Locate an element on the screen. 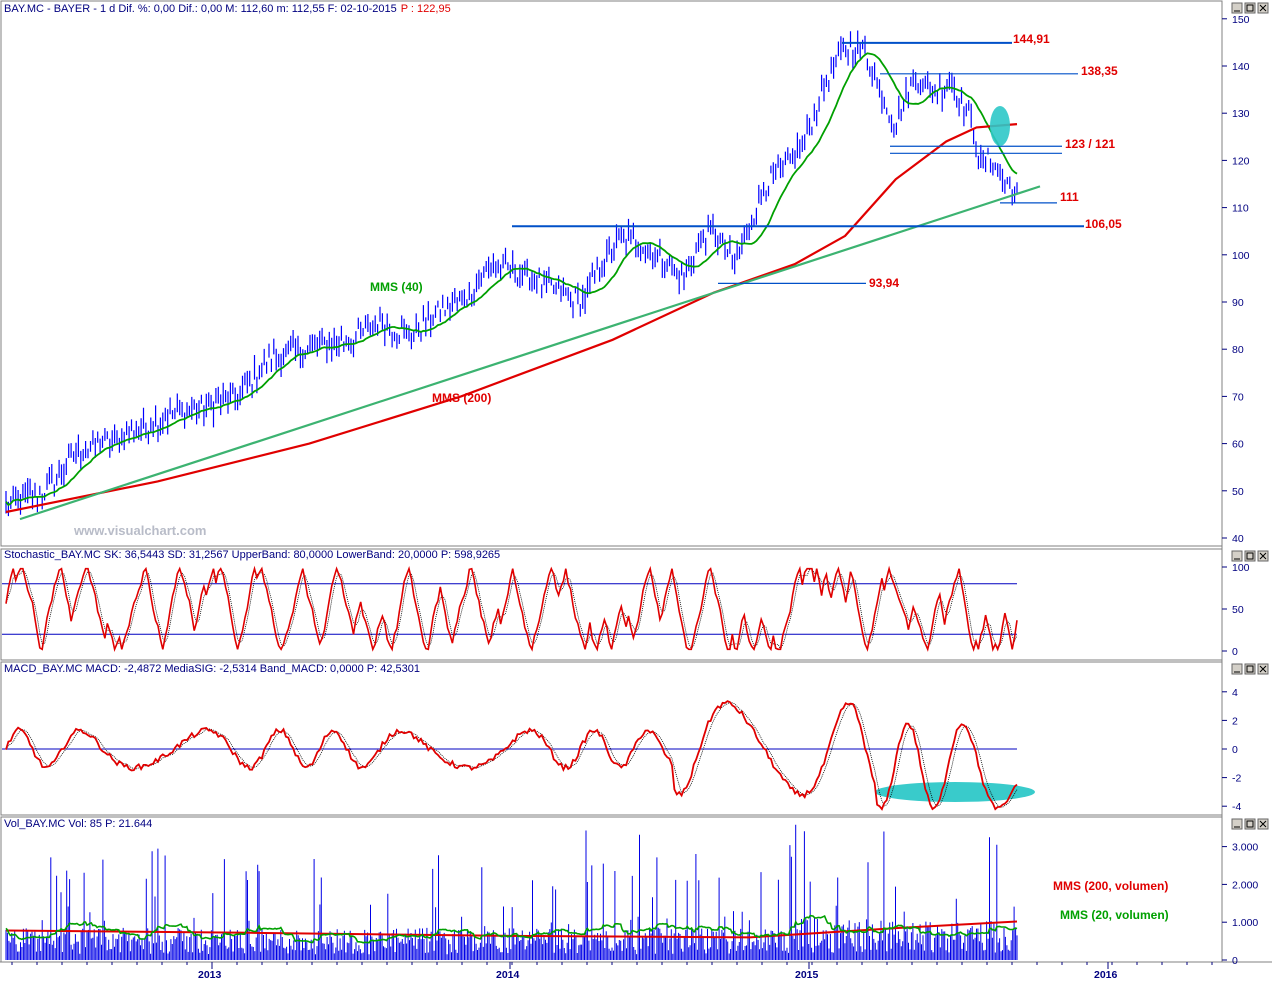 This screenshot has width=1272, height=981. vol-mms20-label: MMS (20, volumen) is located at coordinates (1114, 915).